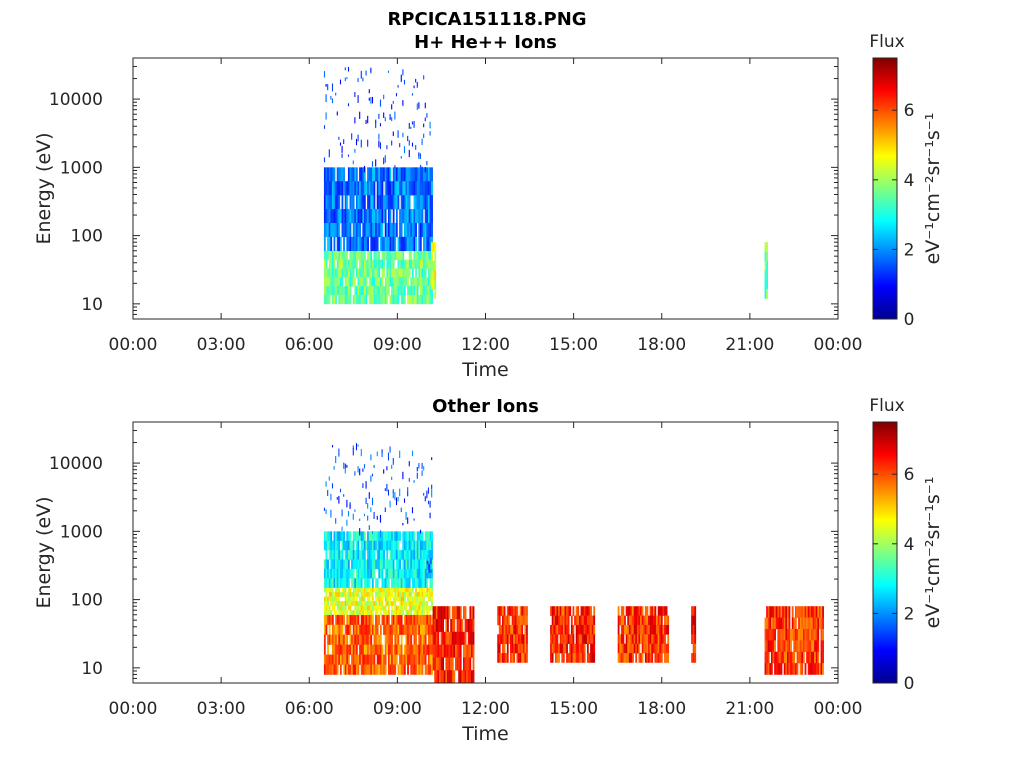 The width and height of the screenshot is (1024, 772). I want to click on x-tick-label: 18:00, so click(661, 345).